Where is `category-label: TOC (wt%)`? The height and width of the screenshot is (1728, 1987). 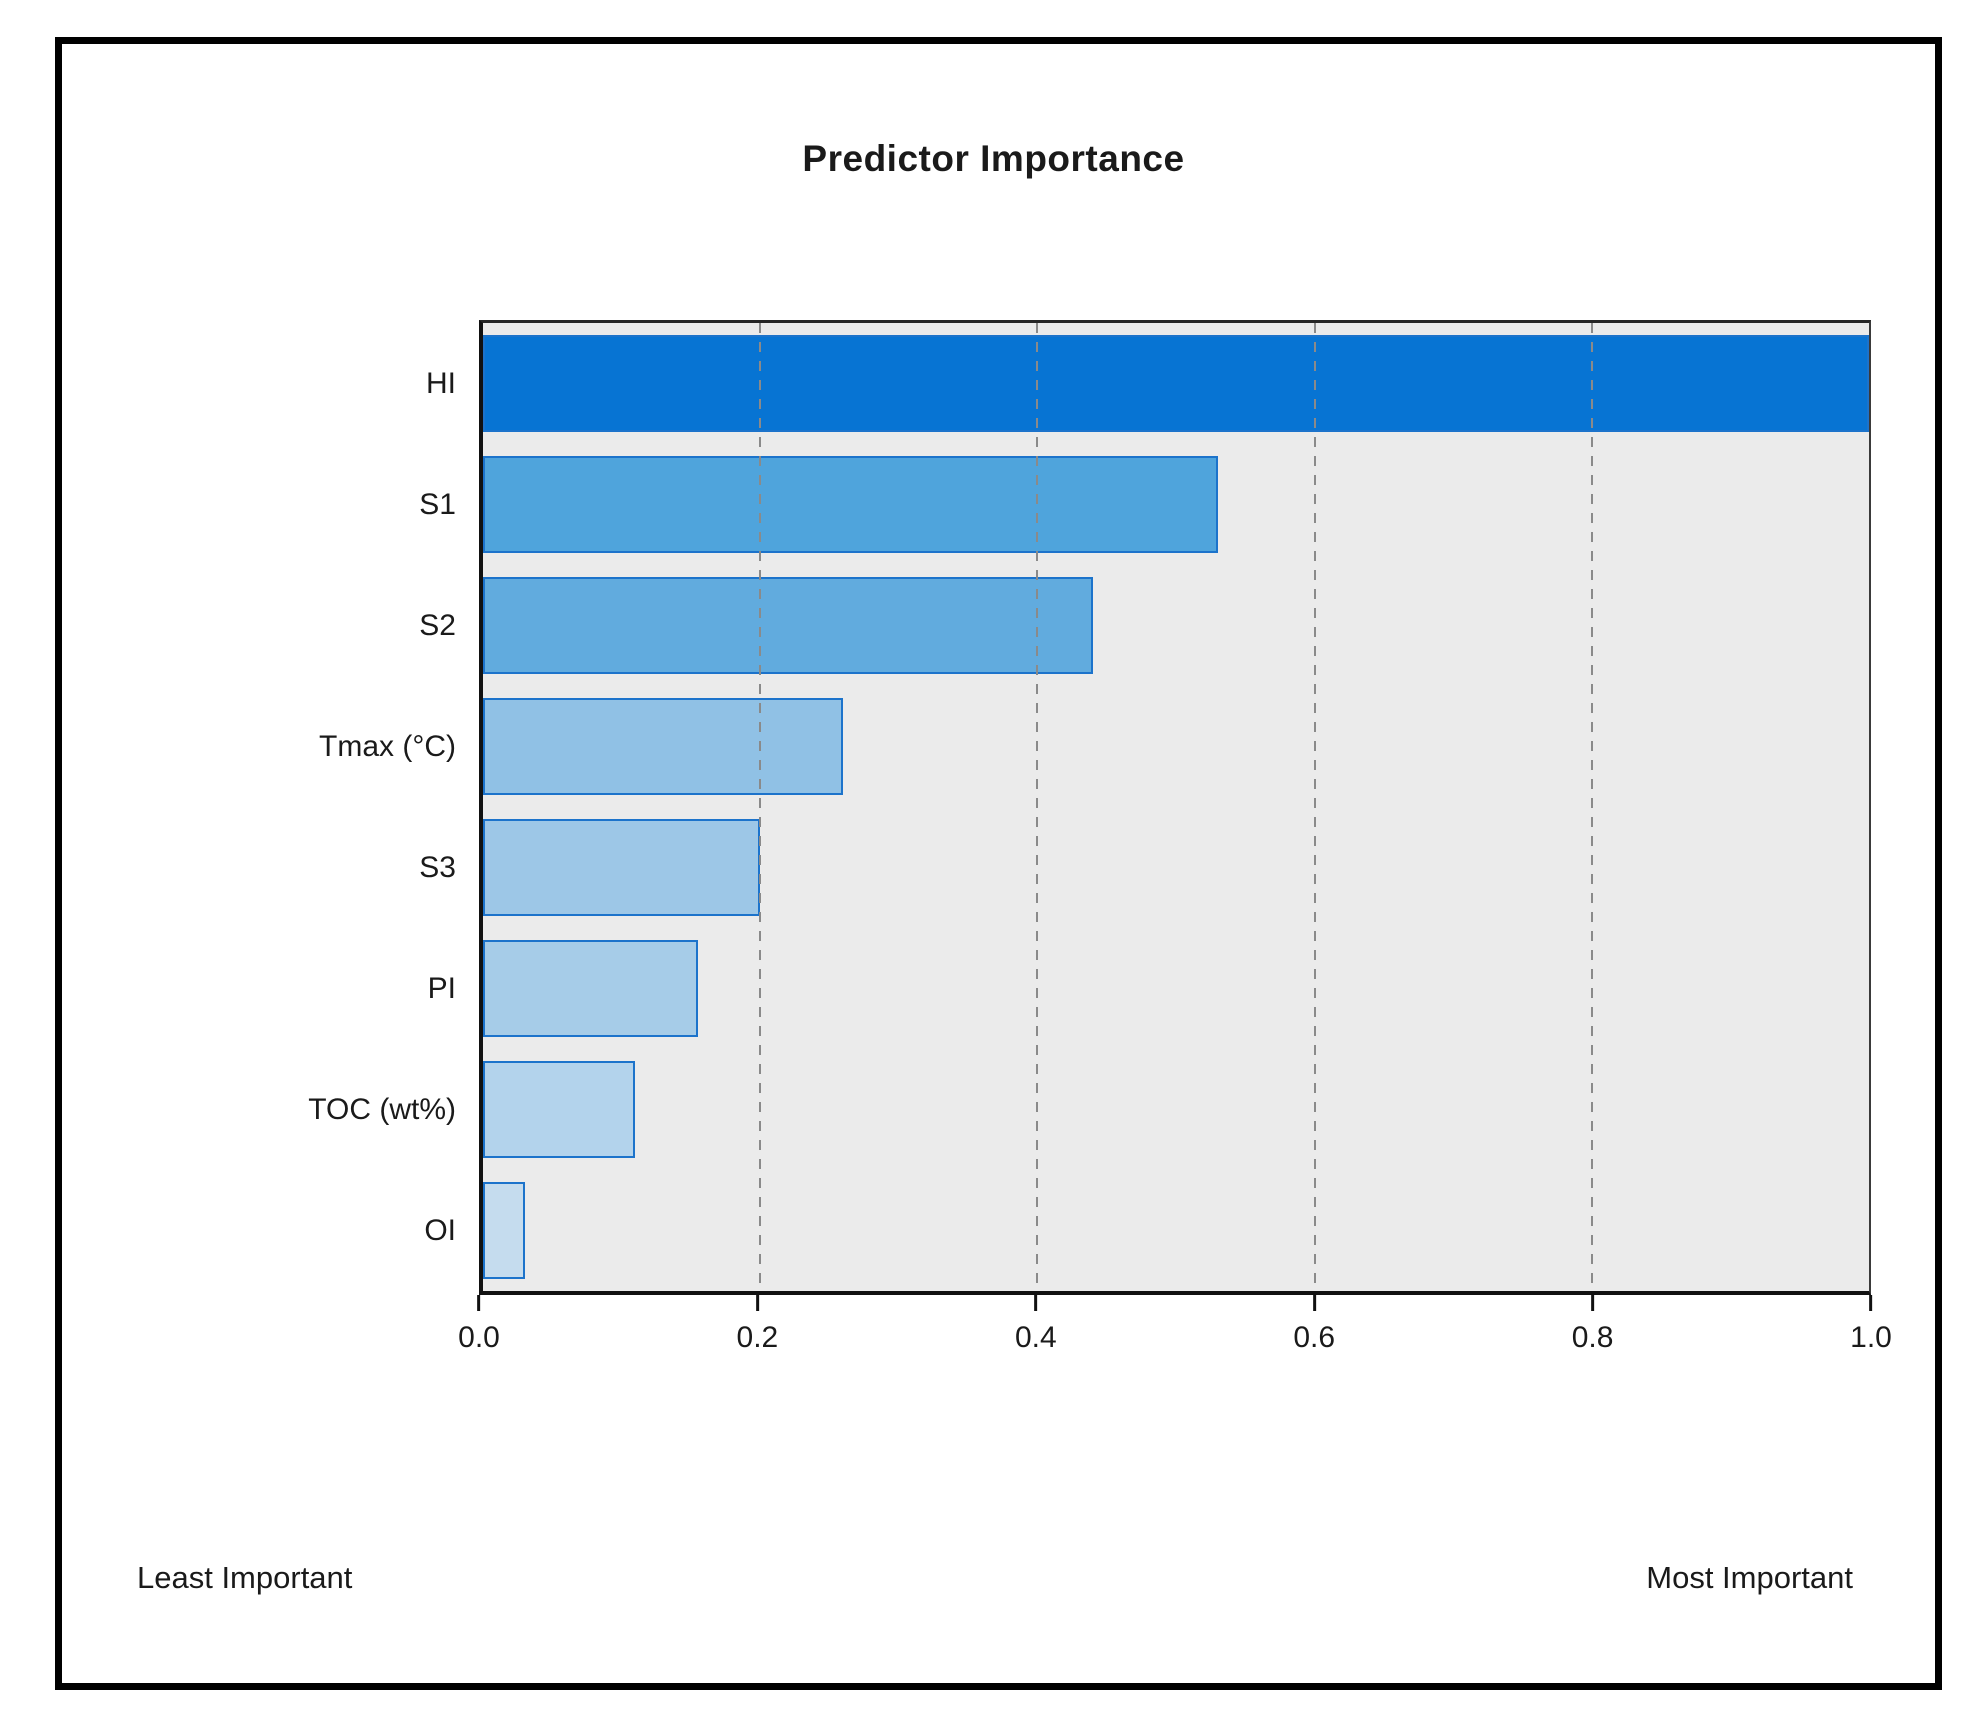
category-label: TOC (wt%) is located at coordinates (382, 1109).